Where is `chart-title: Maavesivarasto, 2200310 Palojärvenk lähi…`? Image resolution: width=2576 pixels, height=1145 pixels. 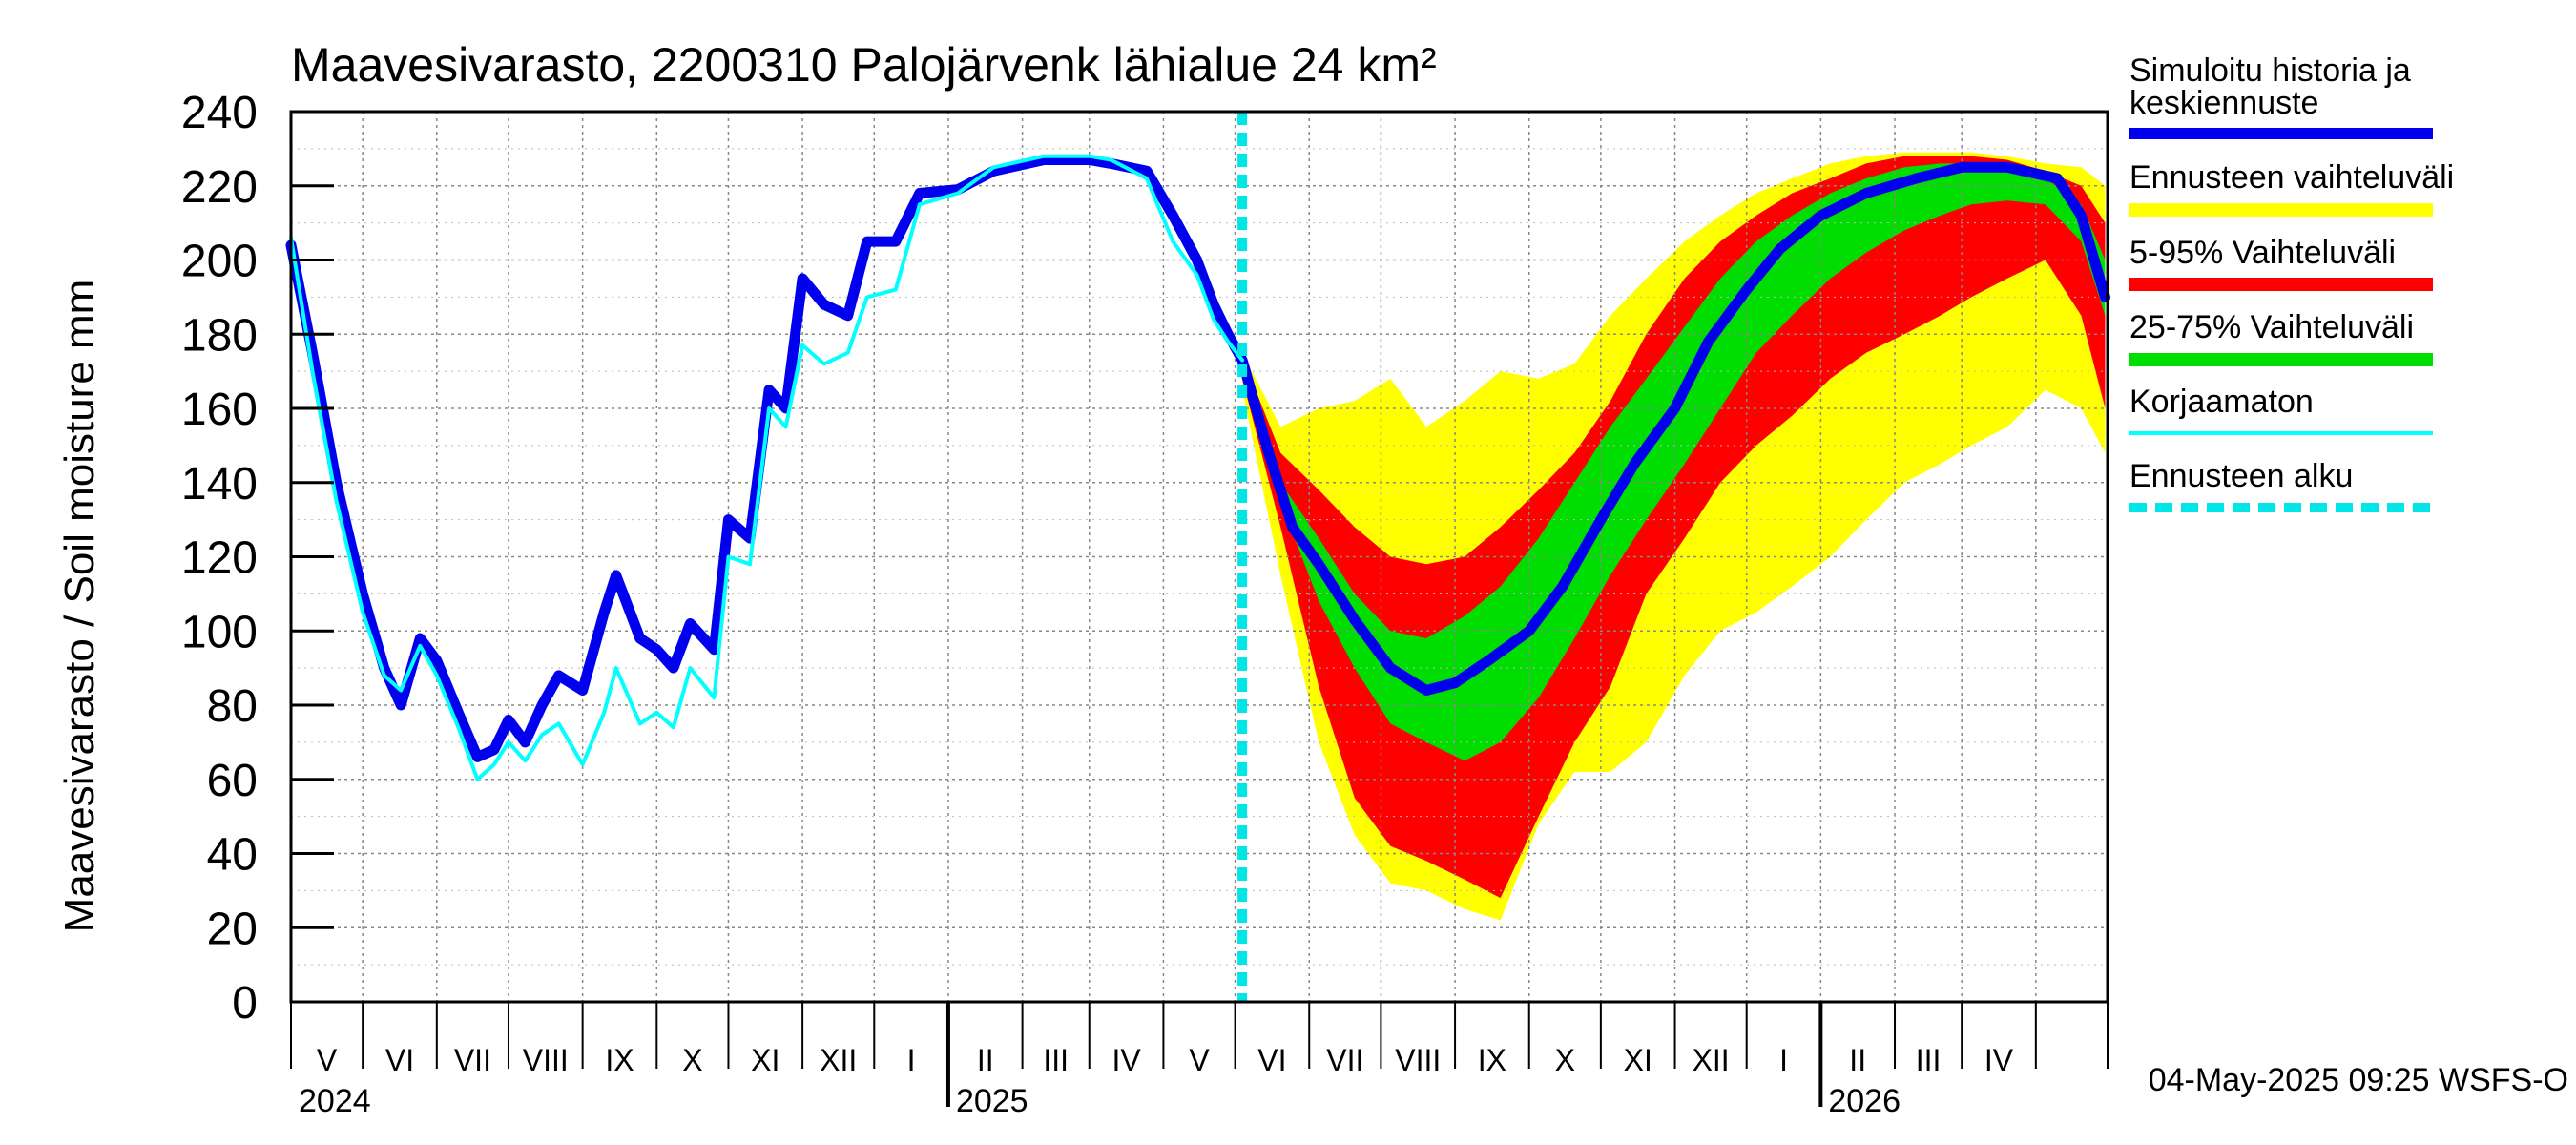
chart-title: Maavesivarasto, 2200310 Palojärvenk lähi… is located at coordinates (864, 65).